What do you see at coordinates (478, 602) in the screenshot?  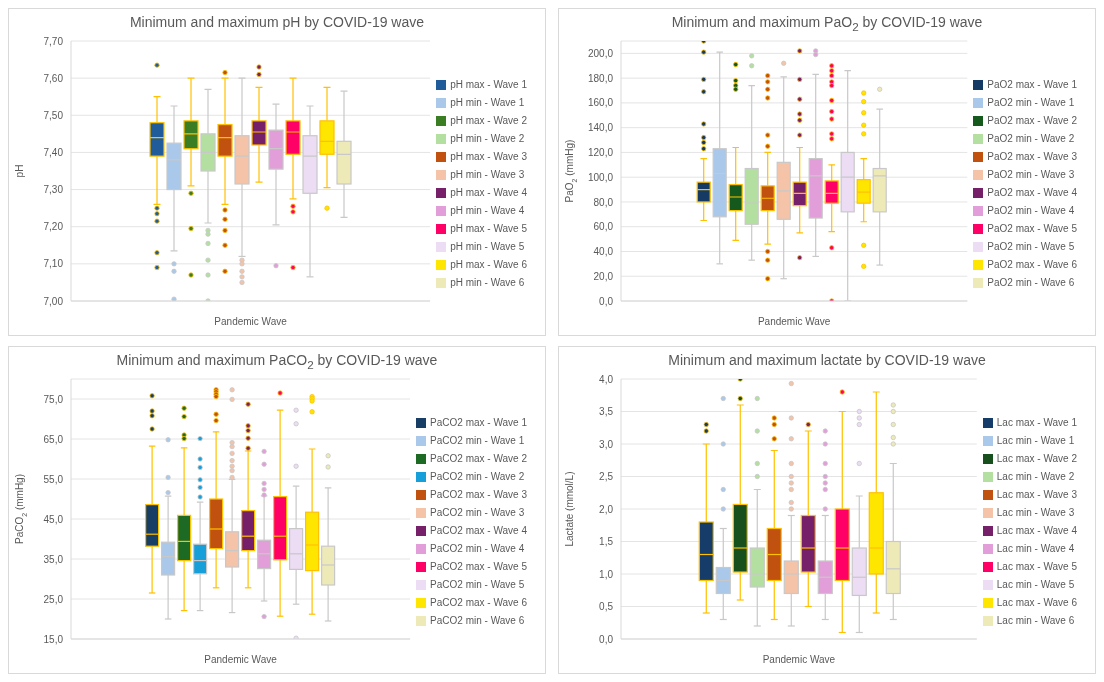 I see `legend-label: PaCO2 max - Wave 6` at bounding box center [478, 602].